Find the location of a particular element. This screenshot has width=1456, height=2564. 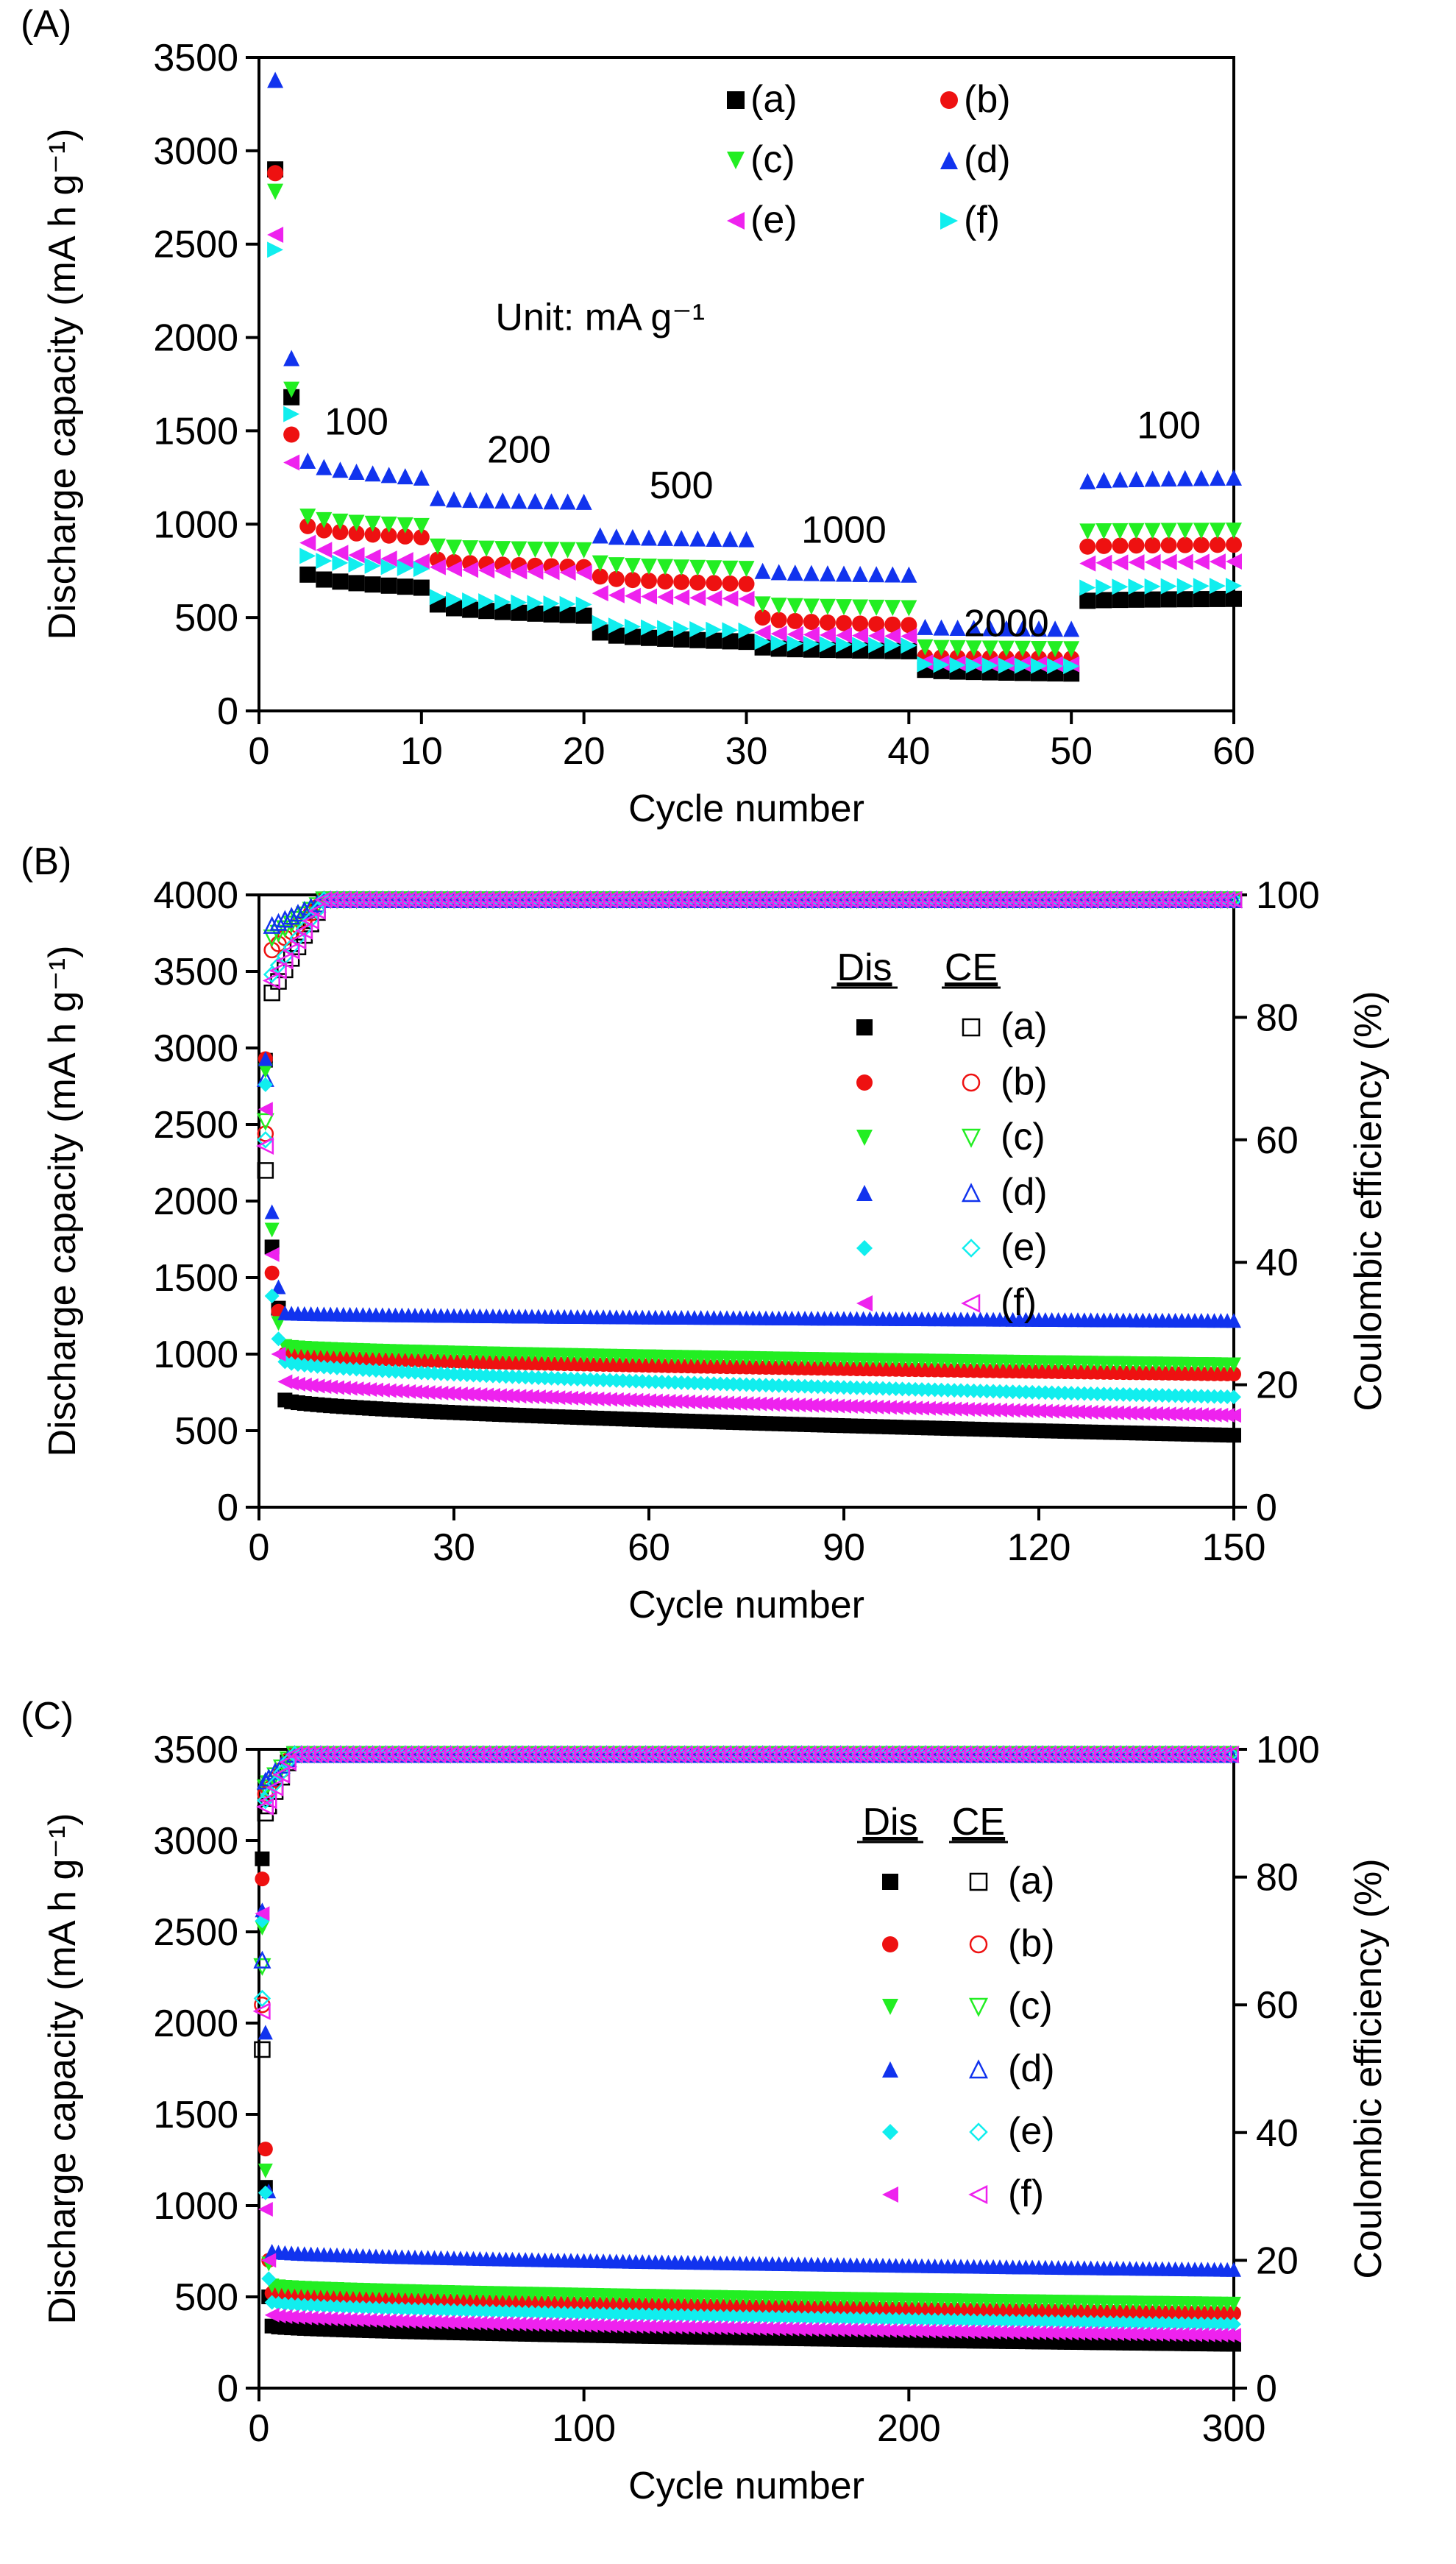

dis-point-b is located at coordinates (1233, 2313).